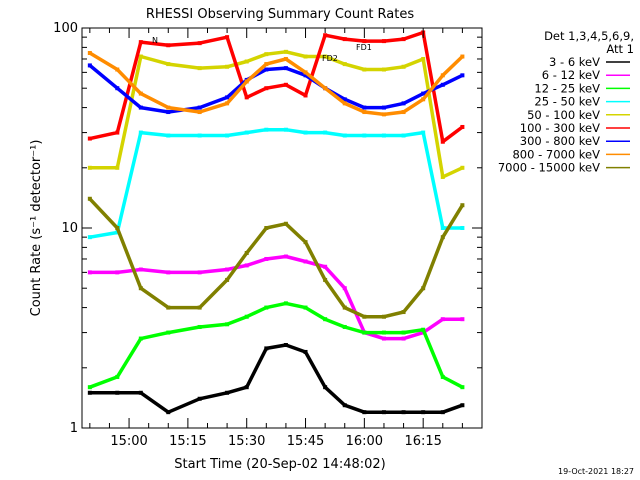 The image size is (640, 480). I want to click on flag-label-fd2: FD2, so click(330, 58).